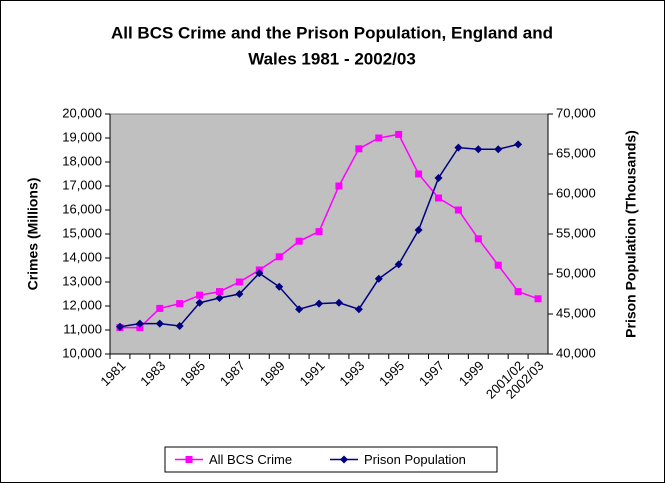 The image size is (665, 483). I want to click on y2-axis-title: Prison Population (Thousands), so click(631, 234).